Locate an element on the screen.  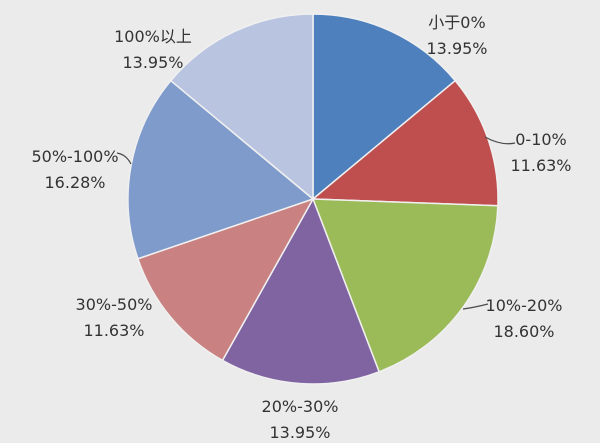
slice-category: 小于0% is located at coordinates (457, 22).